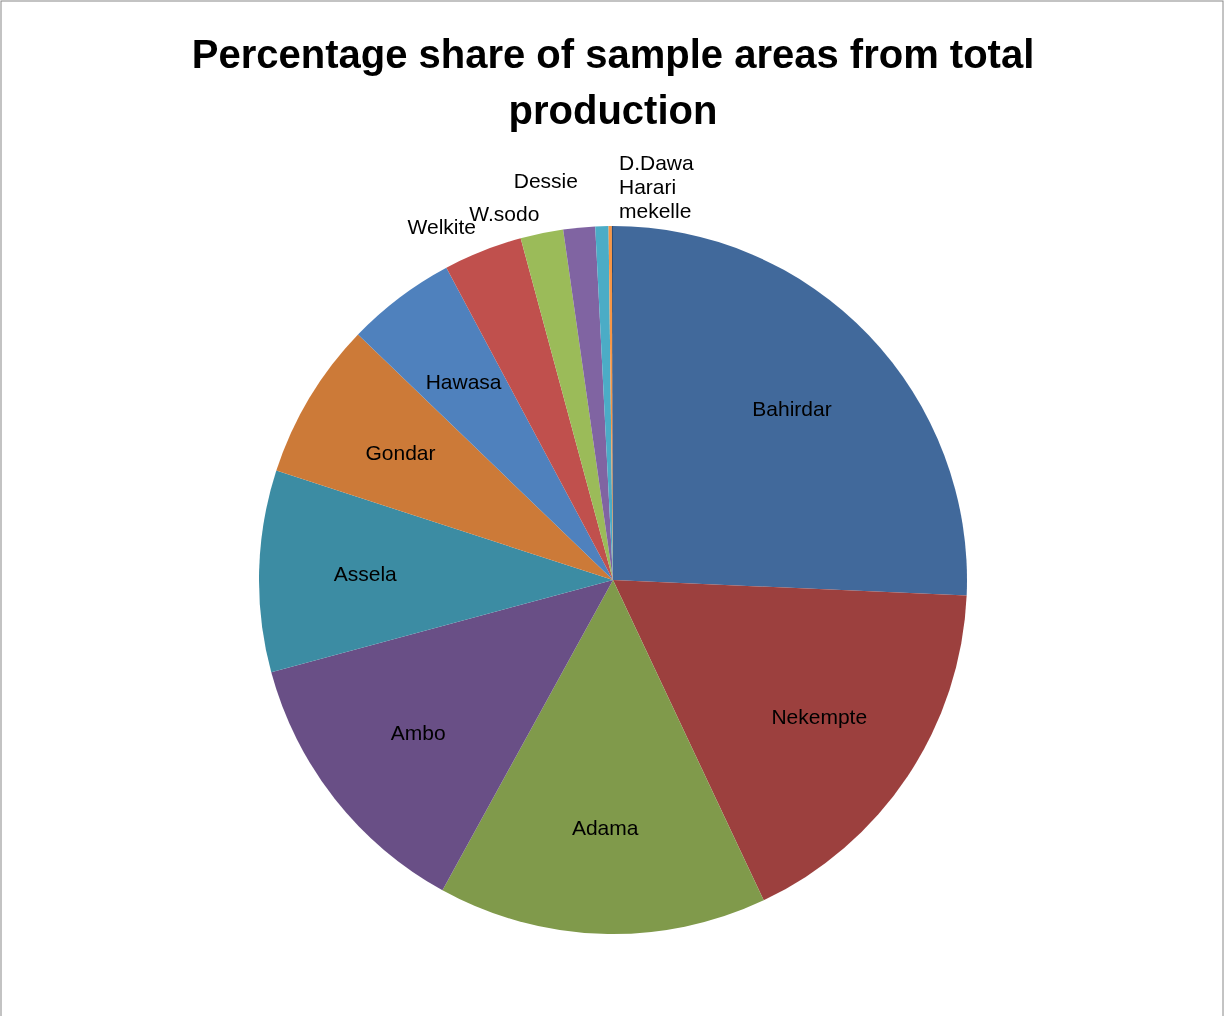 This screenshot has width=1225, height=1016. What do you see at coordinates (792, 408) in the screenshot?
I see `slice-label: Bahirdar` at bounding box center [792, 408].